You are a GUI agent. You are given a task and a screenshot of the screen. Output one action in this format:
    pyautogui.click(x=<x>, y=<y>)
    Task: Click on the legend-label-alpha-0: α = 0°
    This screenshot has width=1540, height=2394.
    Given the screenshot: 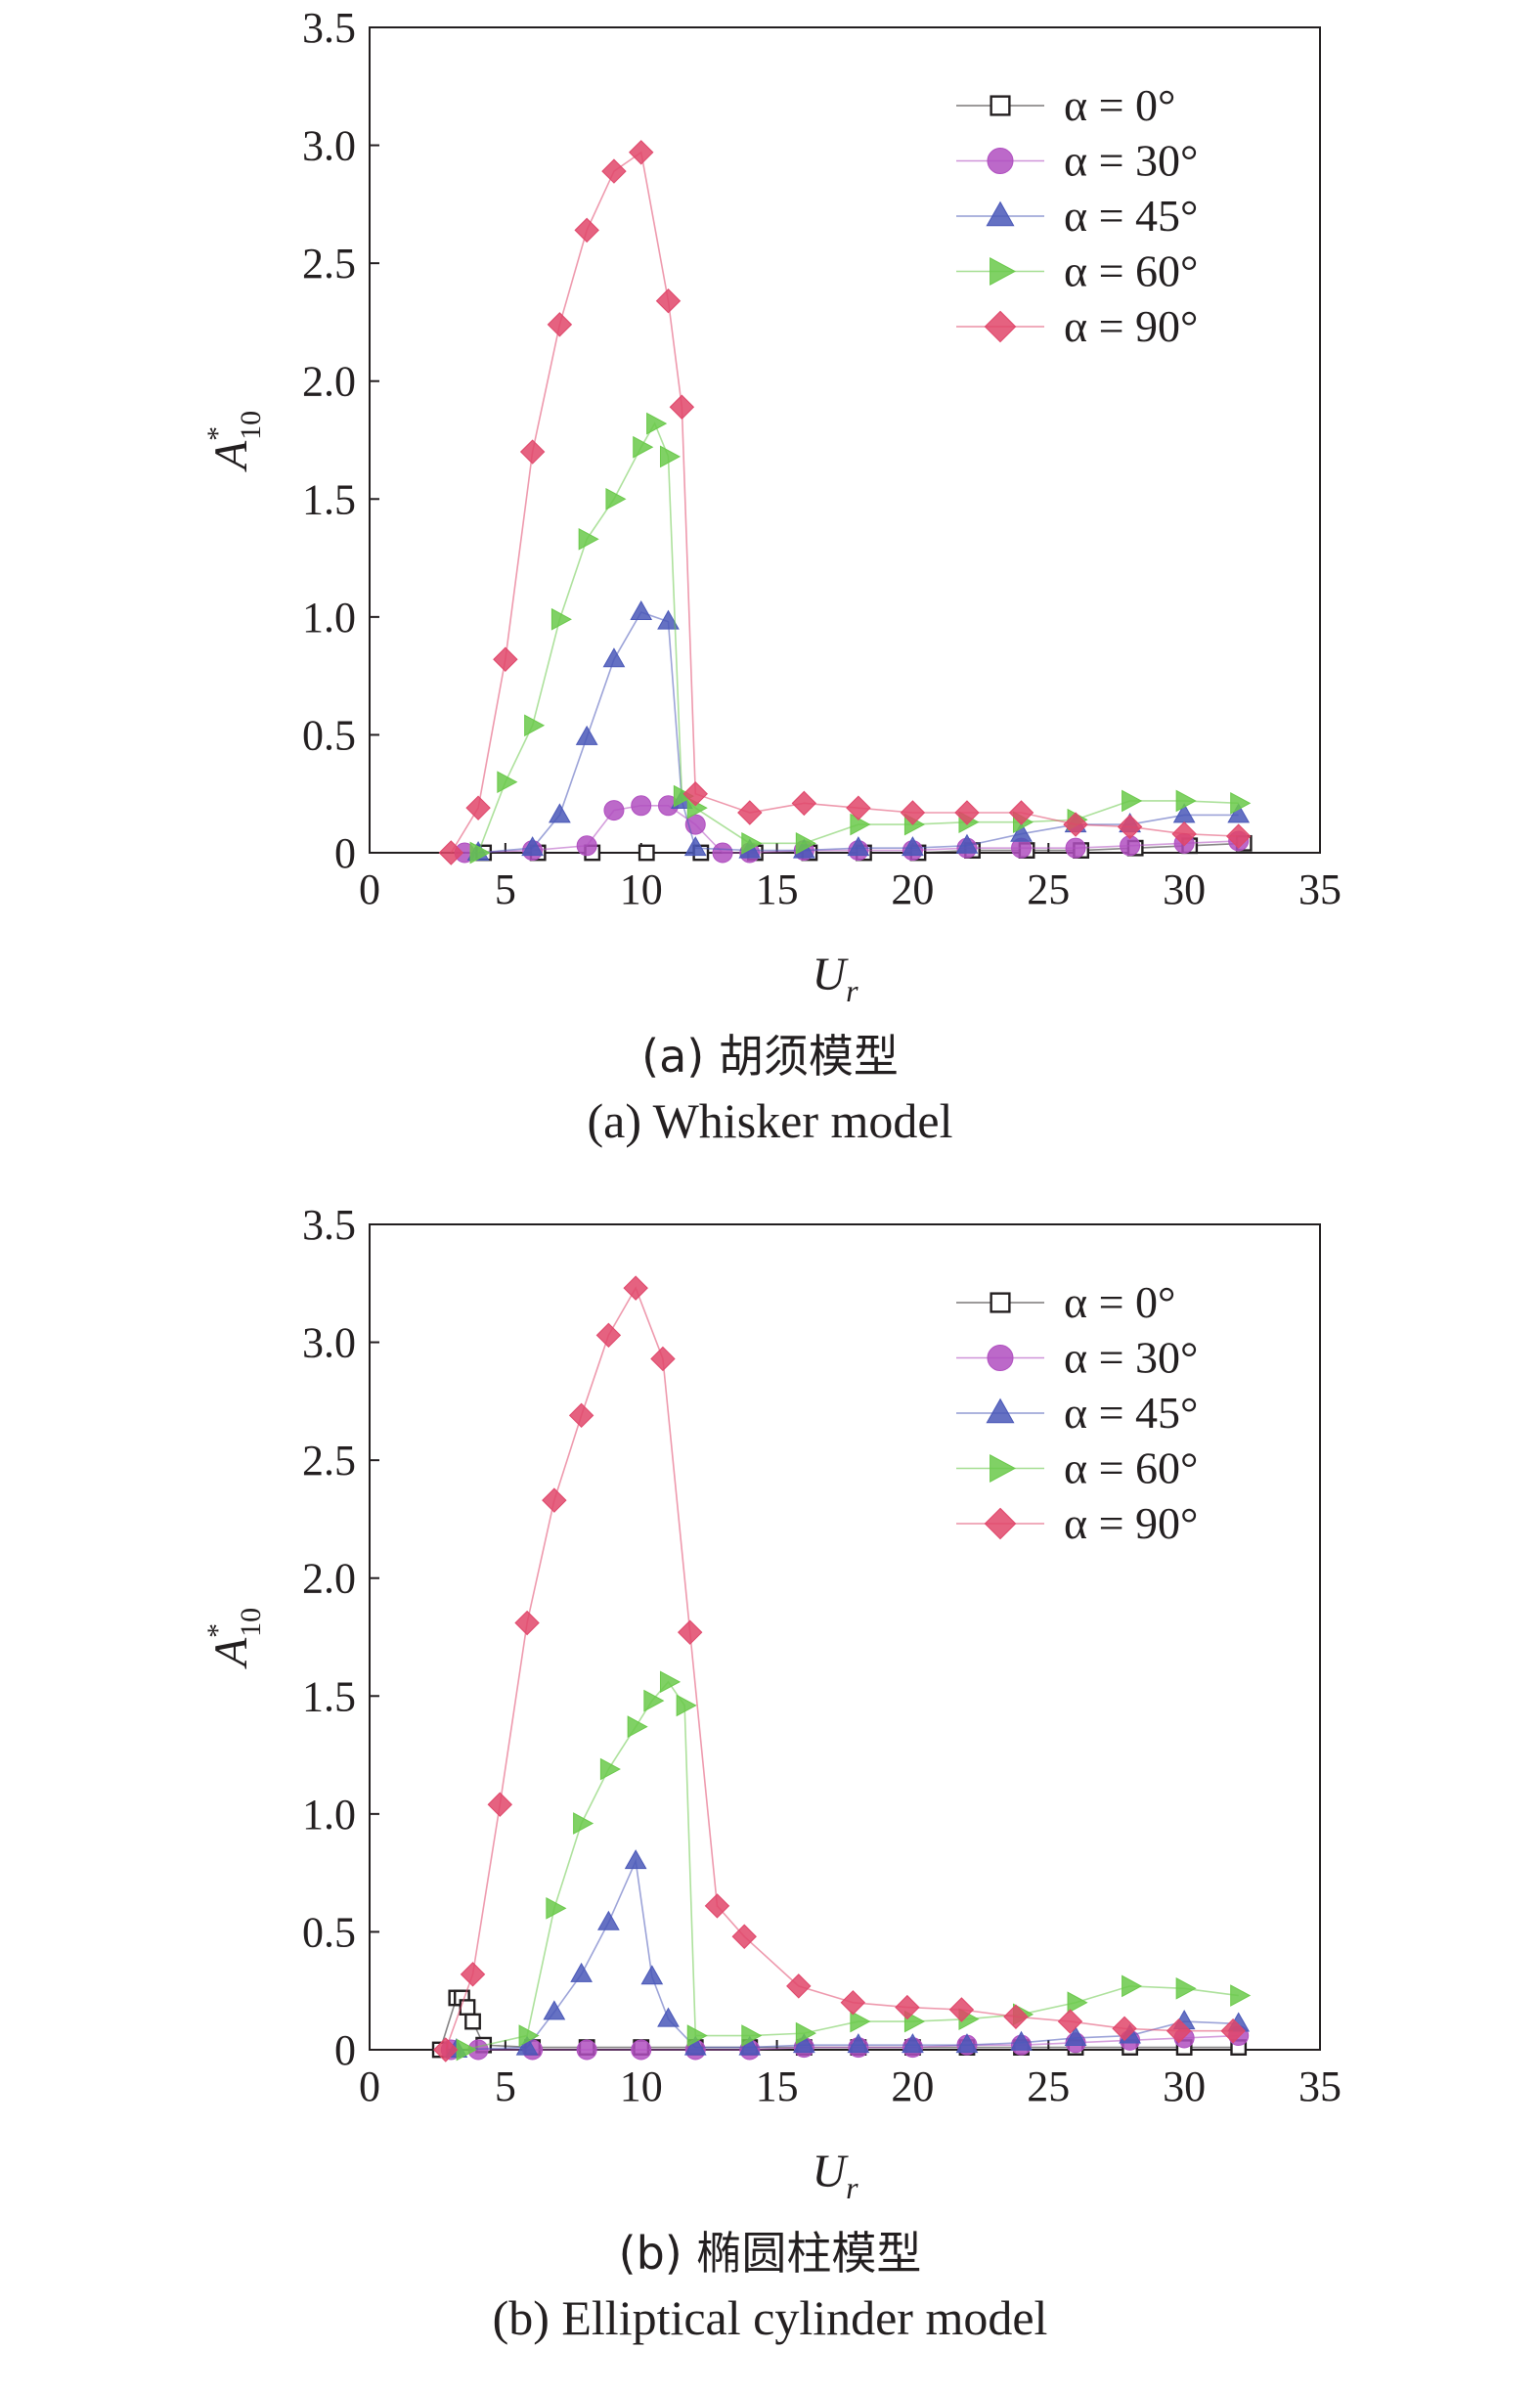 What is the action you would take?
    pyautogui.click(x=1119, y=1302)
    